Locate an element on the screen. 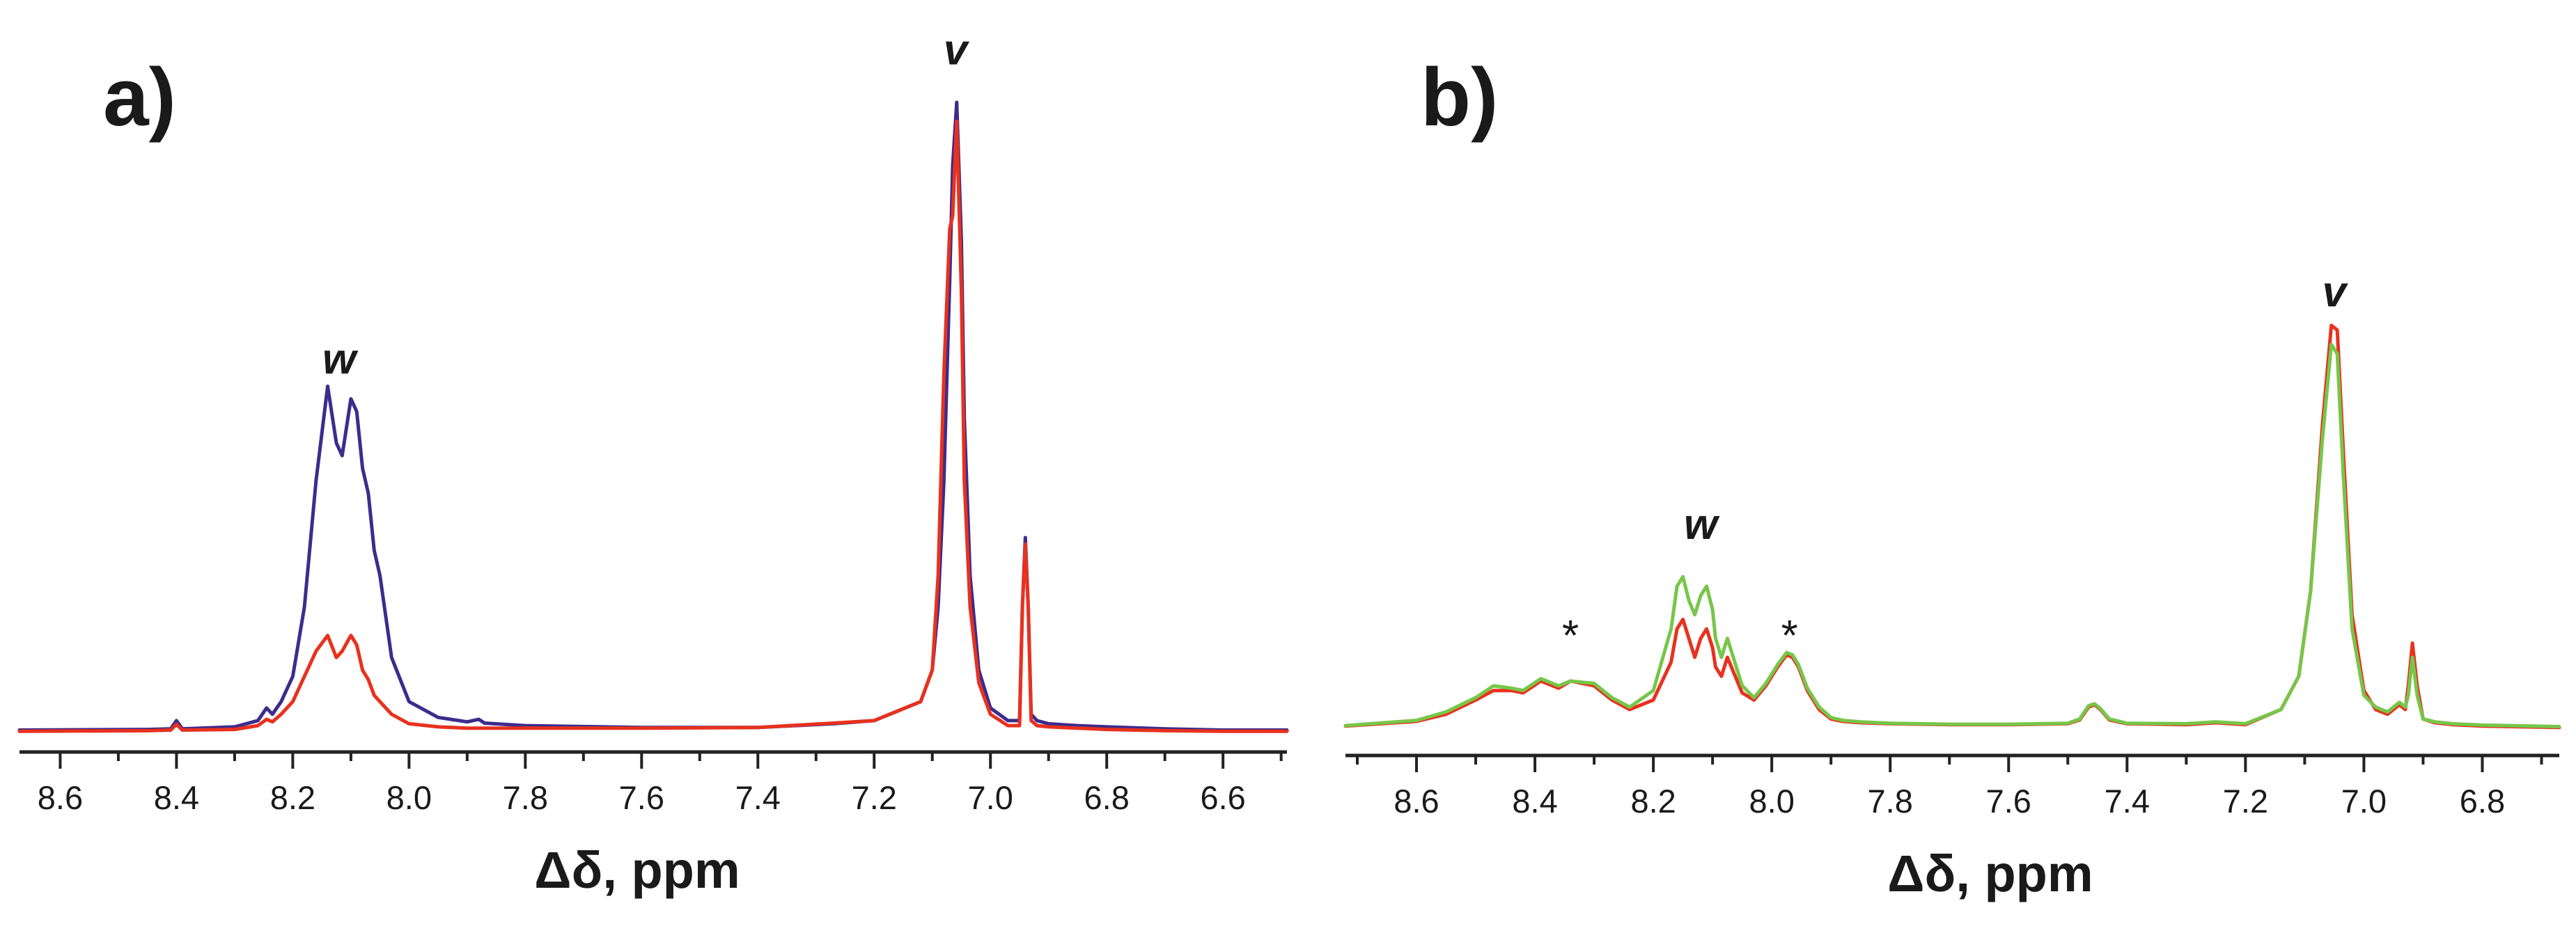 The image size is (2576, 940). panel-label: a) is located at coordinates (139, 98).